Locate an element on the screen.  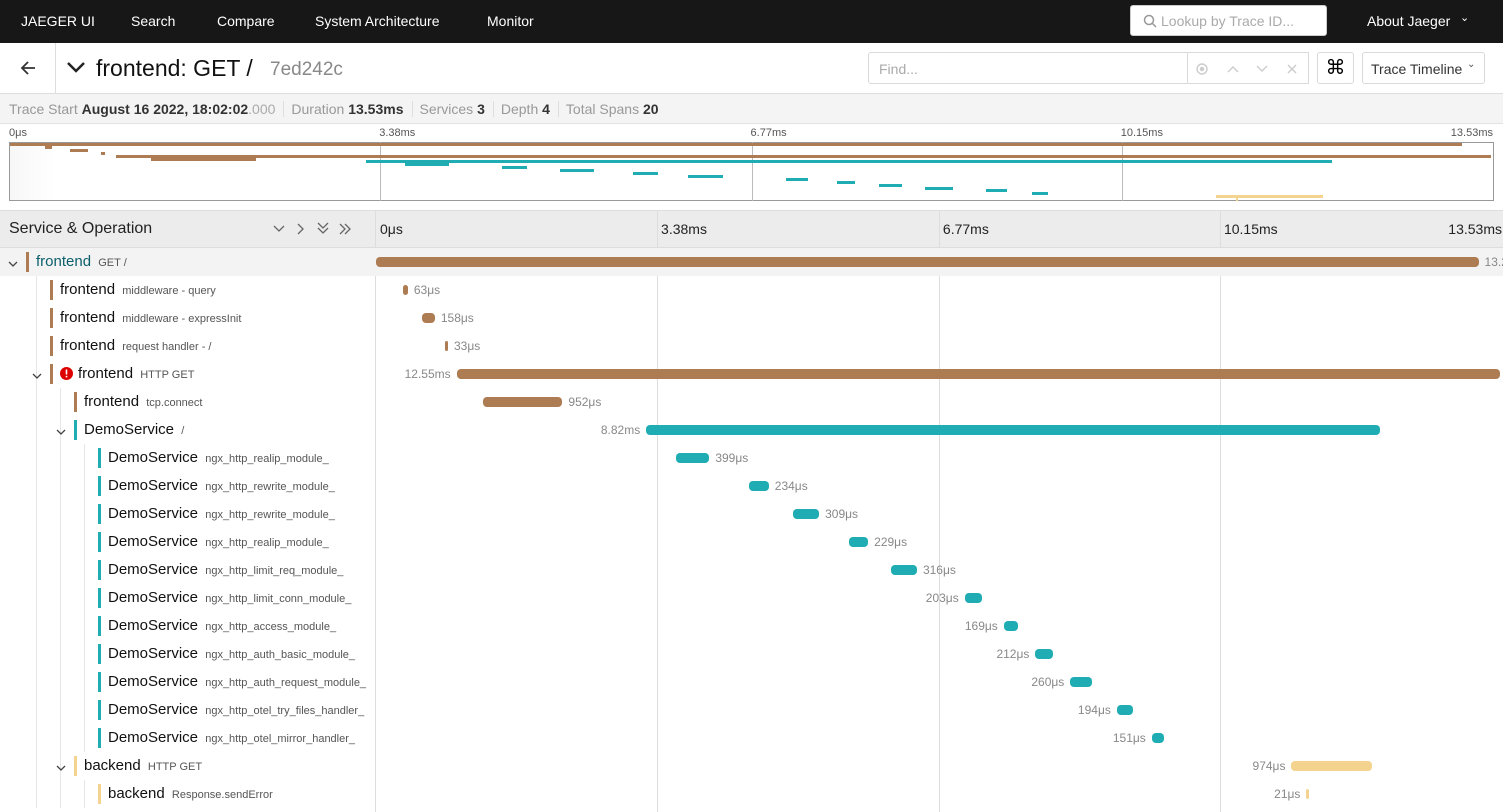
about-menu: About Jaeger is located at coordinates (1409, 21).